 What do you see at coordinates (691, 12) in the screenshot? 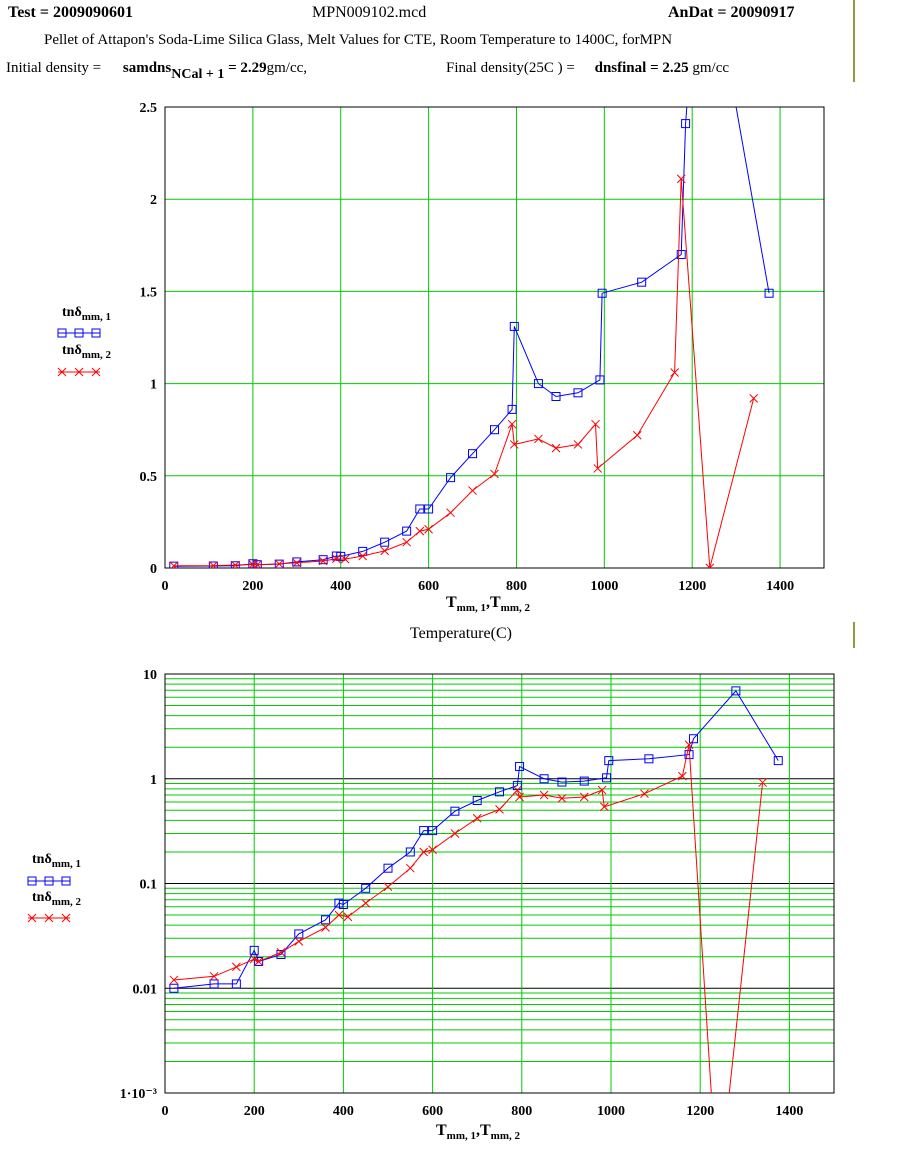
I see `andat-label: AnDat` at bounding box center [691, 12].